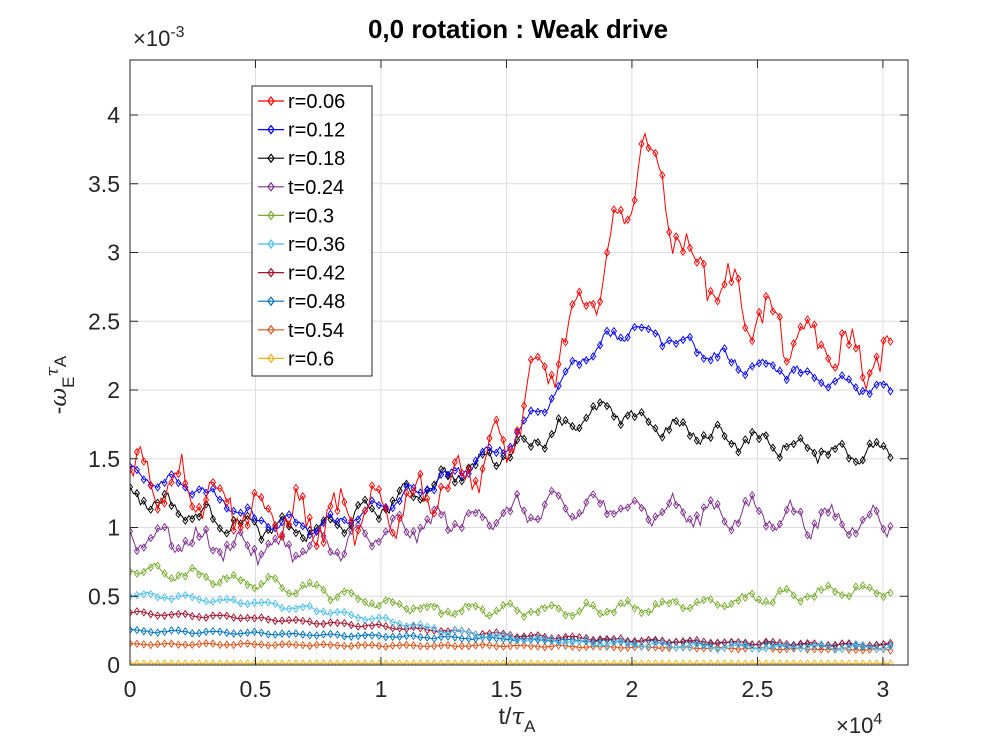 The height and width of the screenshot is (749, 1003). Describe the element at coordinates (255, 689) in the screenshot. I see `x-tick-label: 0.5` at that location.